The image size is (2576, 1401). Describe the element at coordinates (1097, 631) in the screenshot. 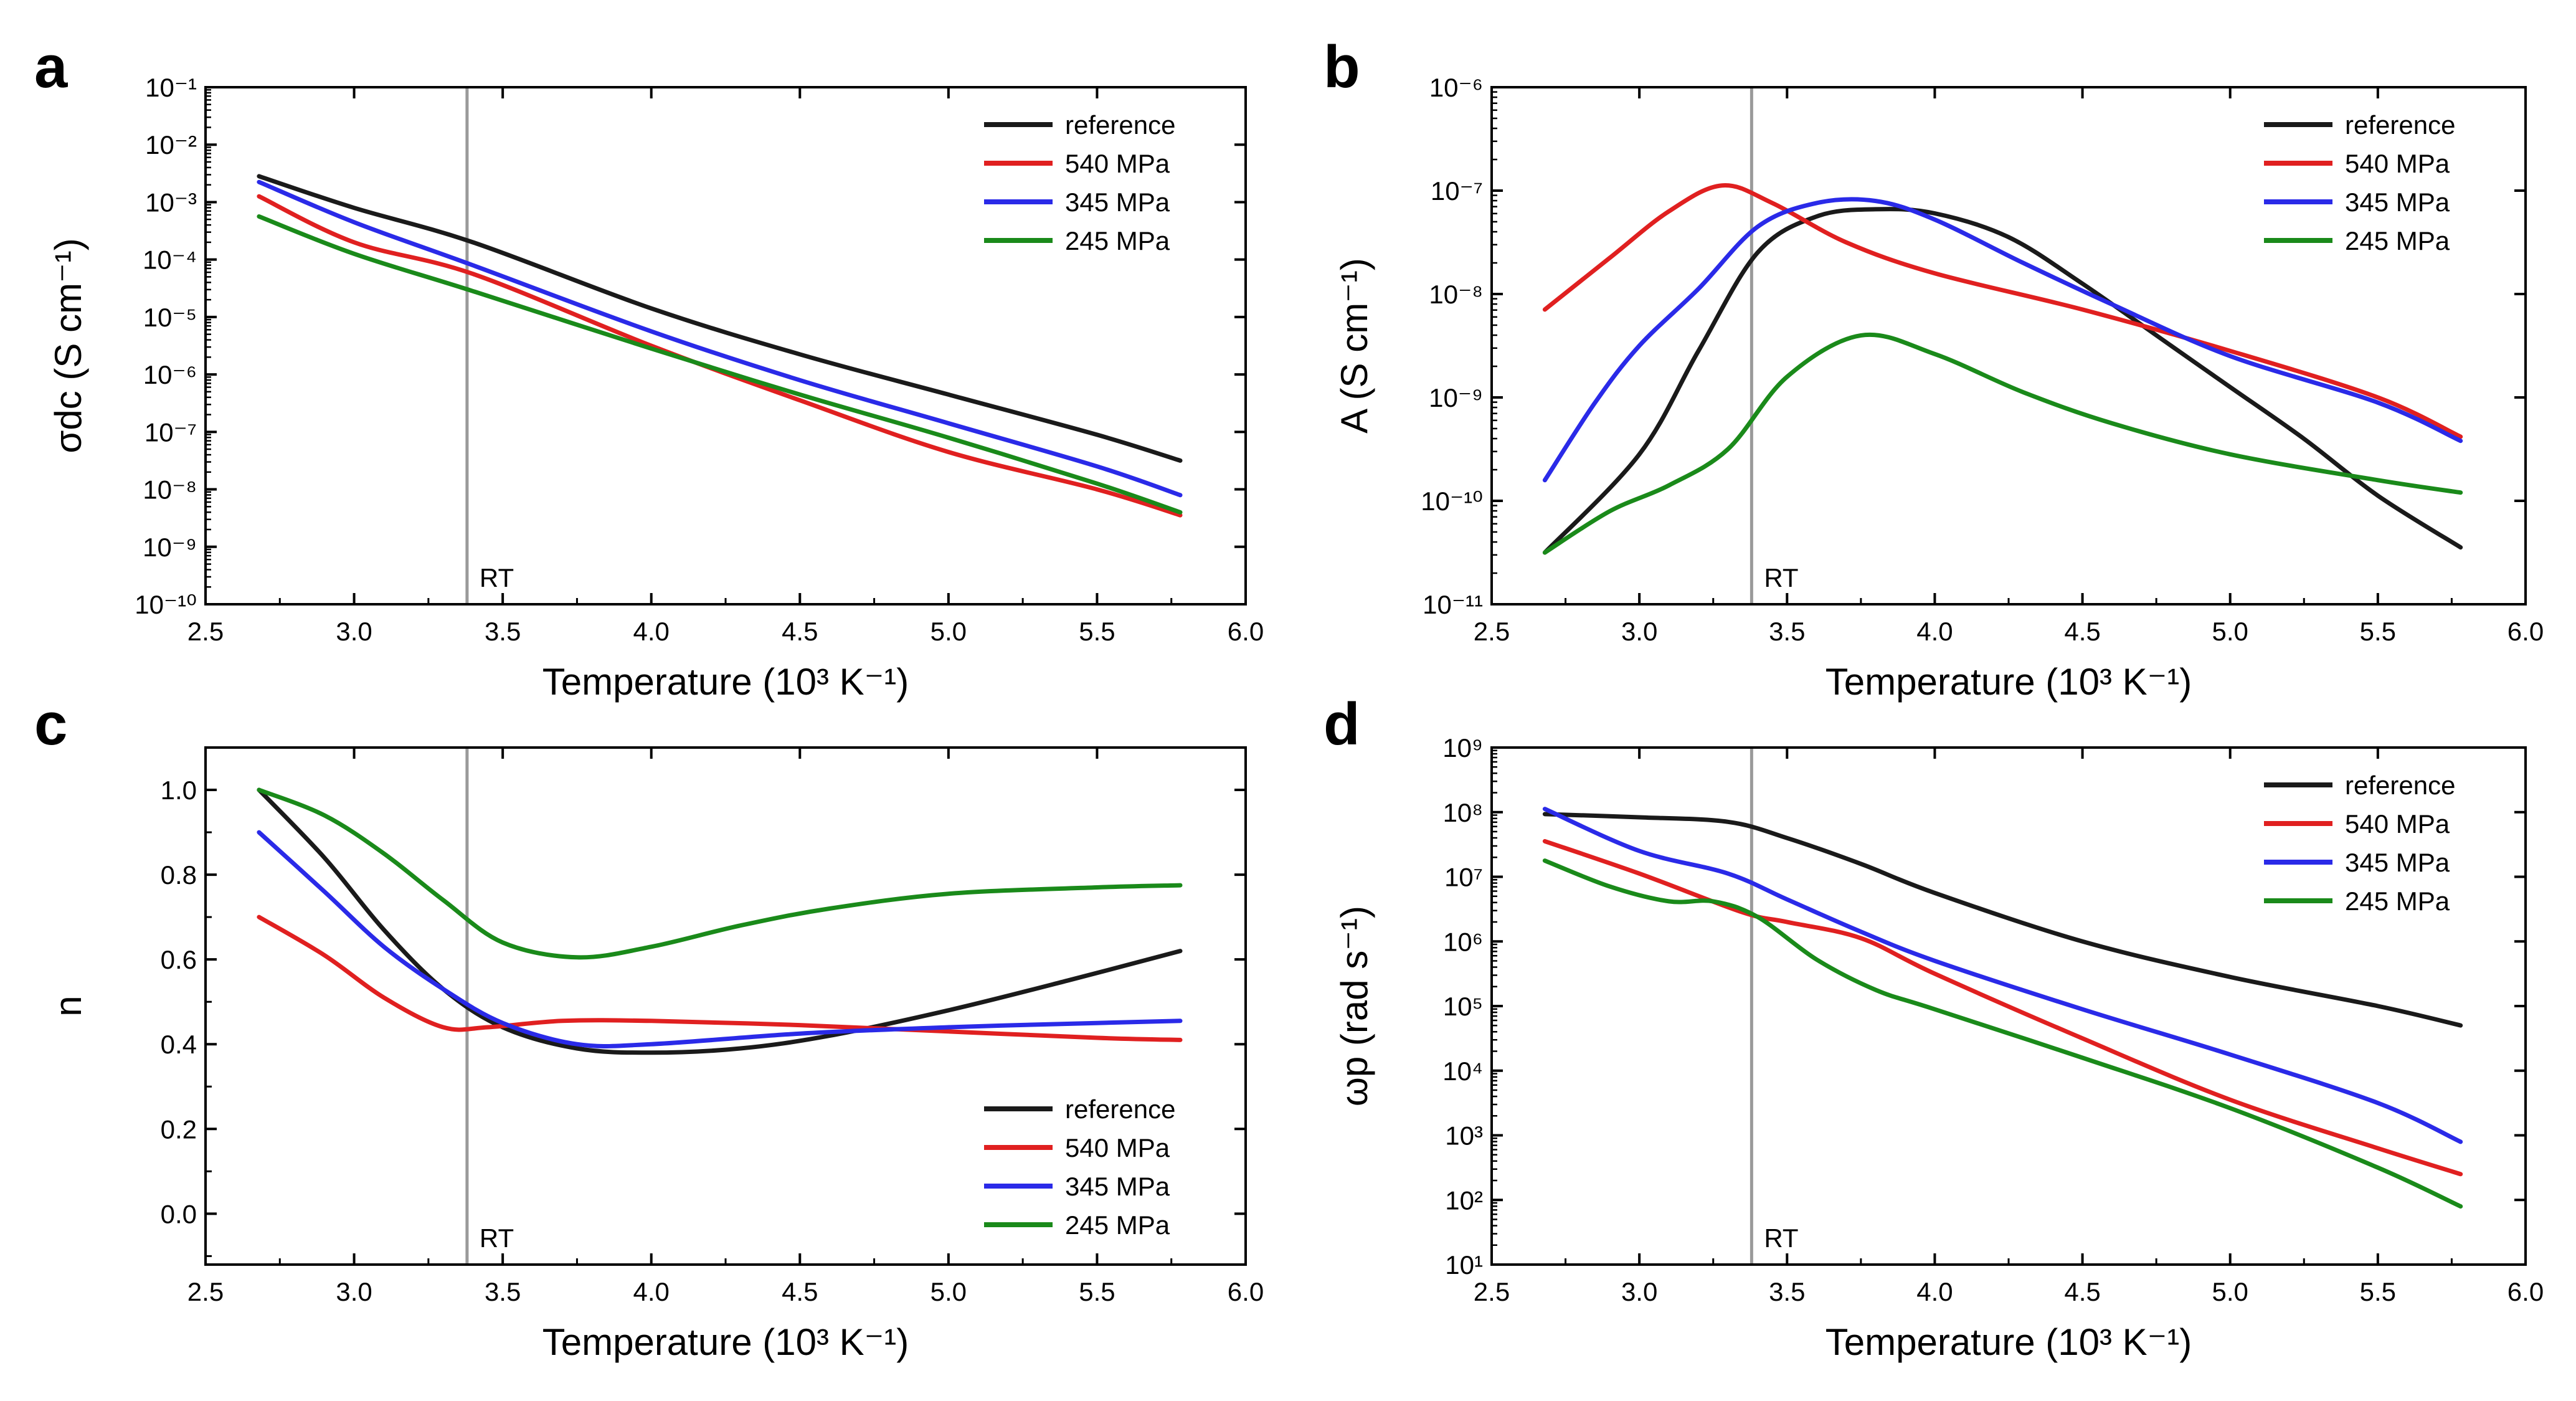

I see `panel-a-xtick-label: 5.5` at that location.